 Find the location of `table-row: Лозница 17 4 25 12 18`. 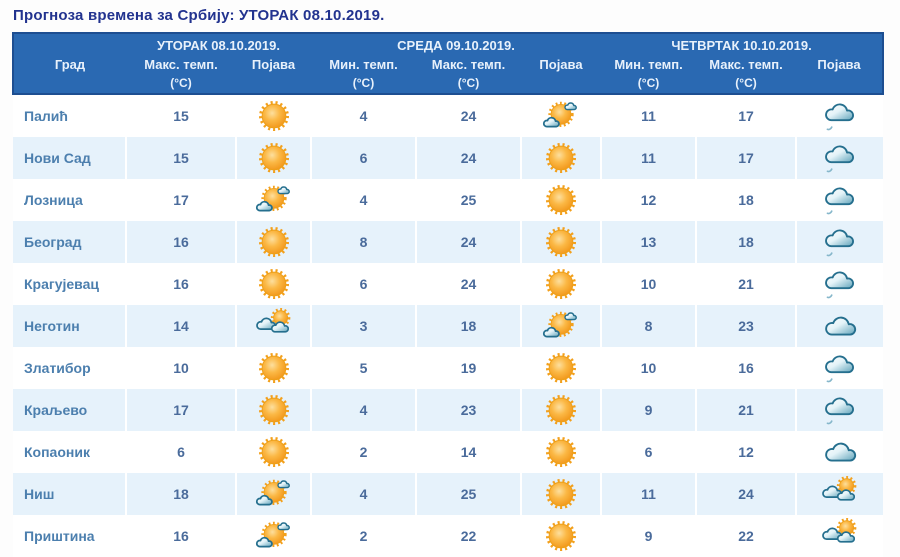

table-row: Лозница 17 4 25 12 18 is located at coordinates (448, 200).